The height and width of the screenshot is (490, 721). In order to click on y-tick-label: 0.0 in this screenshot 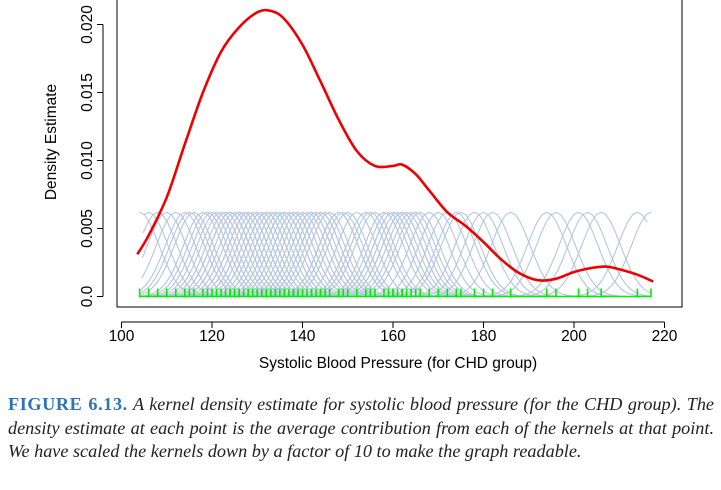, I will do `click(87, 296)`.